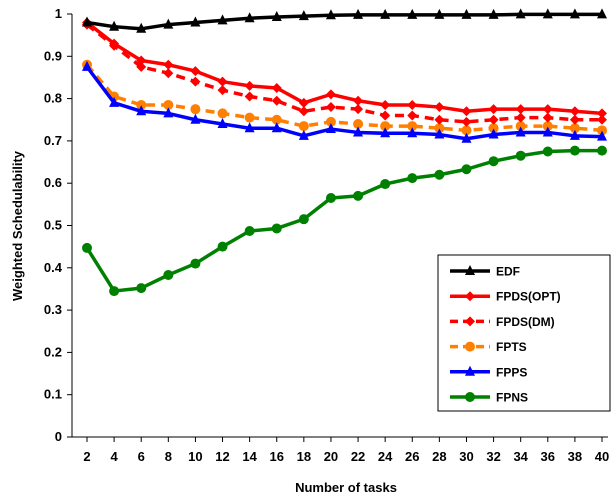 This screenshot has height=497, width=616. I want to click on x-tick-label: 12, so click(222, 456).